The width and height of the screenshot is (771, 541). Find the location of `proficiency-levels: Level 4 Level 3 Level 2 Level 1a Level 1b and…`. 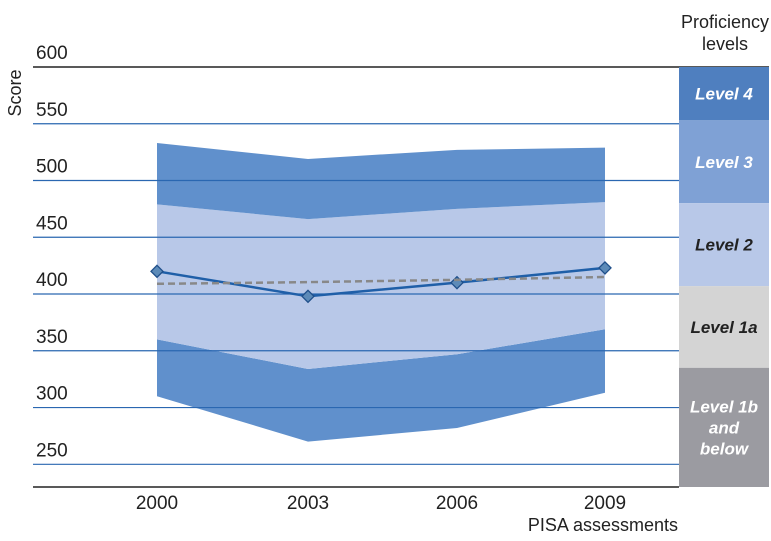

proficiency-levels: Level 4 Level 3 Level 2 Level 1a Level 1b and… is located at coordinates (724, 277).